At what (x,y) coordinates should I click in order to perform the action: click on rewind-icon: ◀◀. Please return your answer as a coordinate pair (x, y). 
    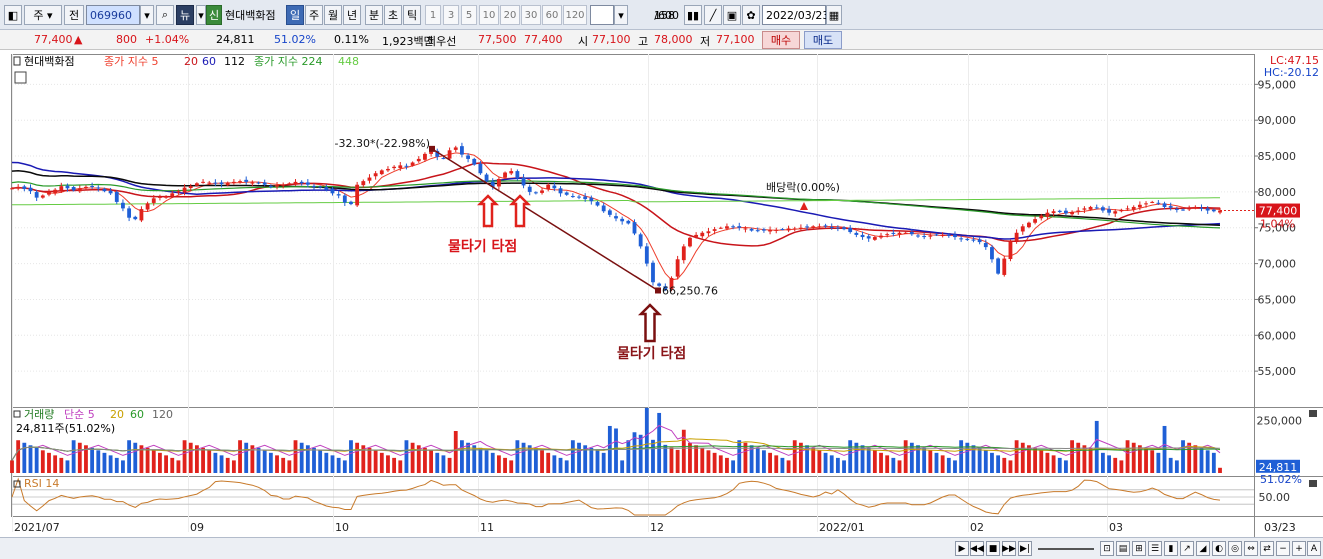
    Looking at the image, I should click on (977, 548).